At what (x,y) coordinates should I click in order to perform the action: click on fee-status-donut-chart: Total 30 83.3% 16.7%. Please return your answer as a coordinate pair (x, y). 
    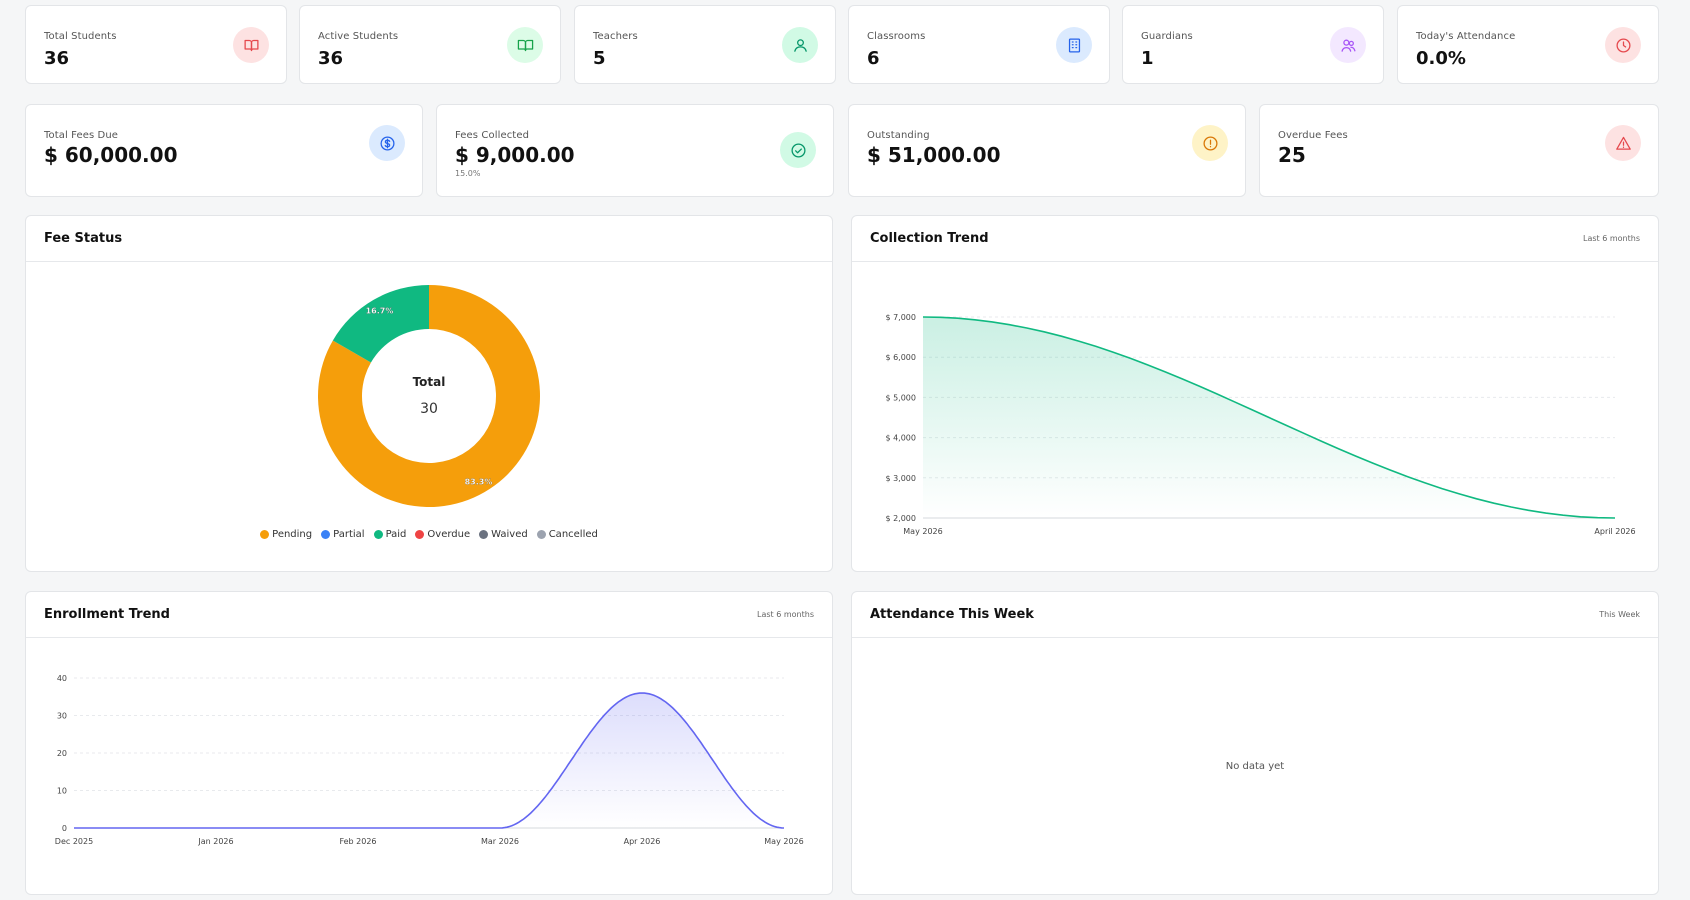
    Looking at the image, I should click on (429, 396).